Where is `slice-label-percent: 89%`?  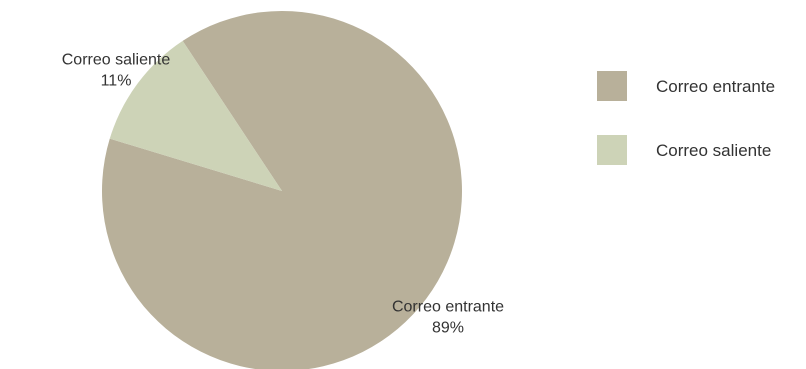 slice-label-percent: 89% is located at coordinates (448, 328).